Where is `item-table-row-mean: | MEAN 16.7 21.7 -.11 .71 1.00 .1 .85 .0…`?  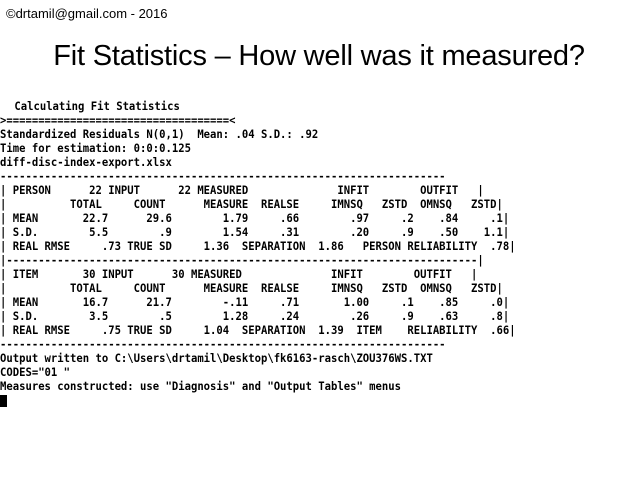
item-table-row-mean: | MEAN 16.7 21.7 -.11 .71 1.00 .1 .85 .0… is located at coordinates (255, 302).